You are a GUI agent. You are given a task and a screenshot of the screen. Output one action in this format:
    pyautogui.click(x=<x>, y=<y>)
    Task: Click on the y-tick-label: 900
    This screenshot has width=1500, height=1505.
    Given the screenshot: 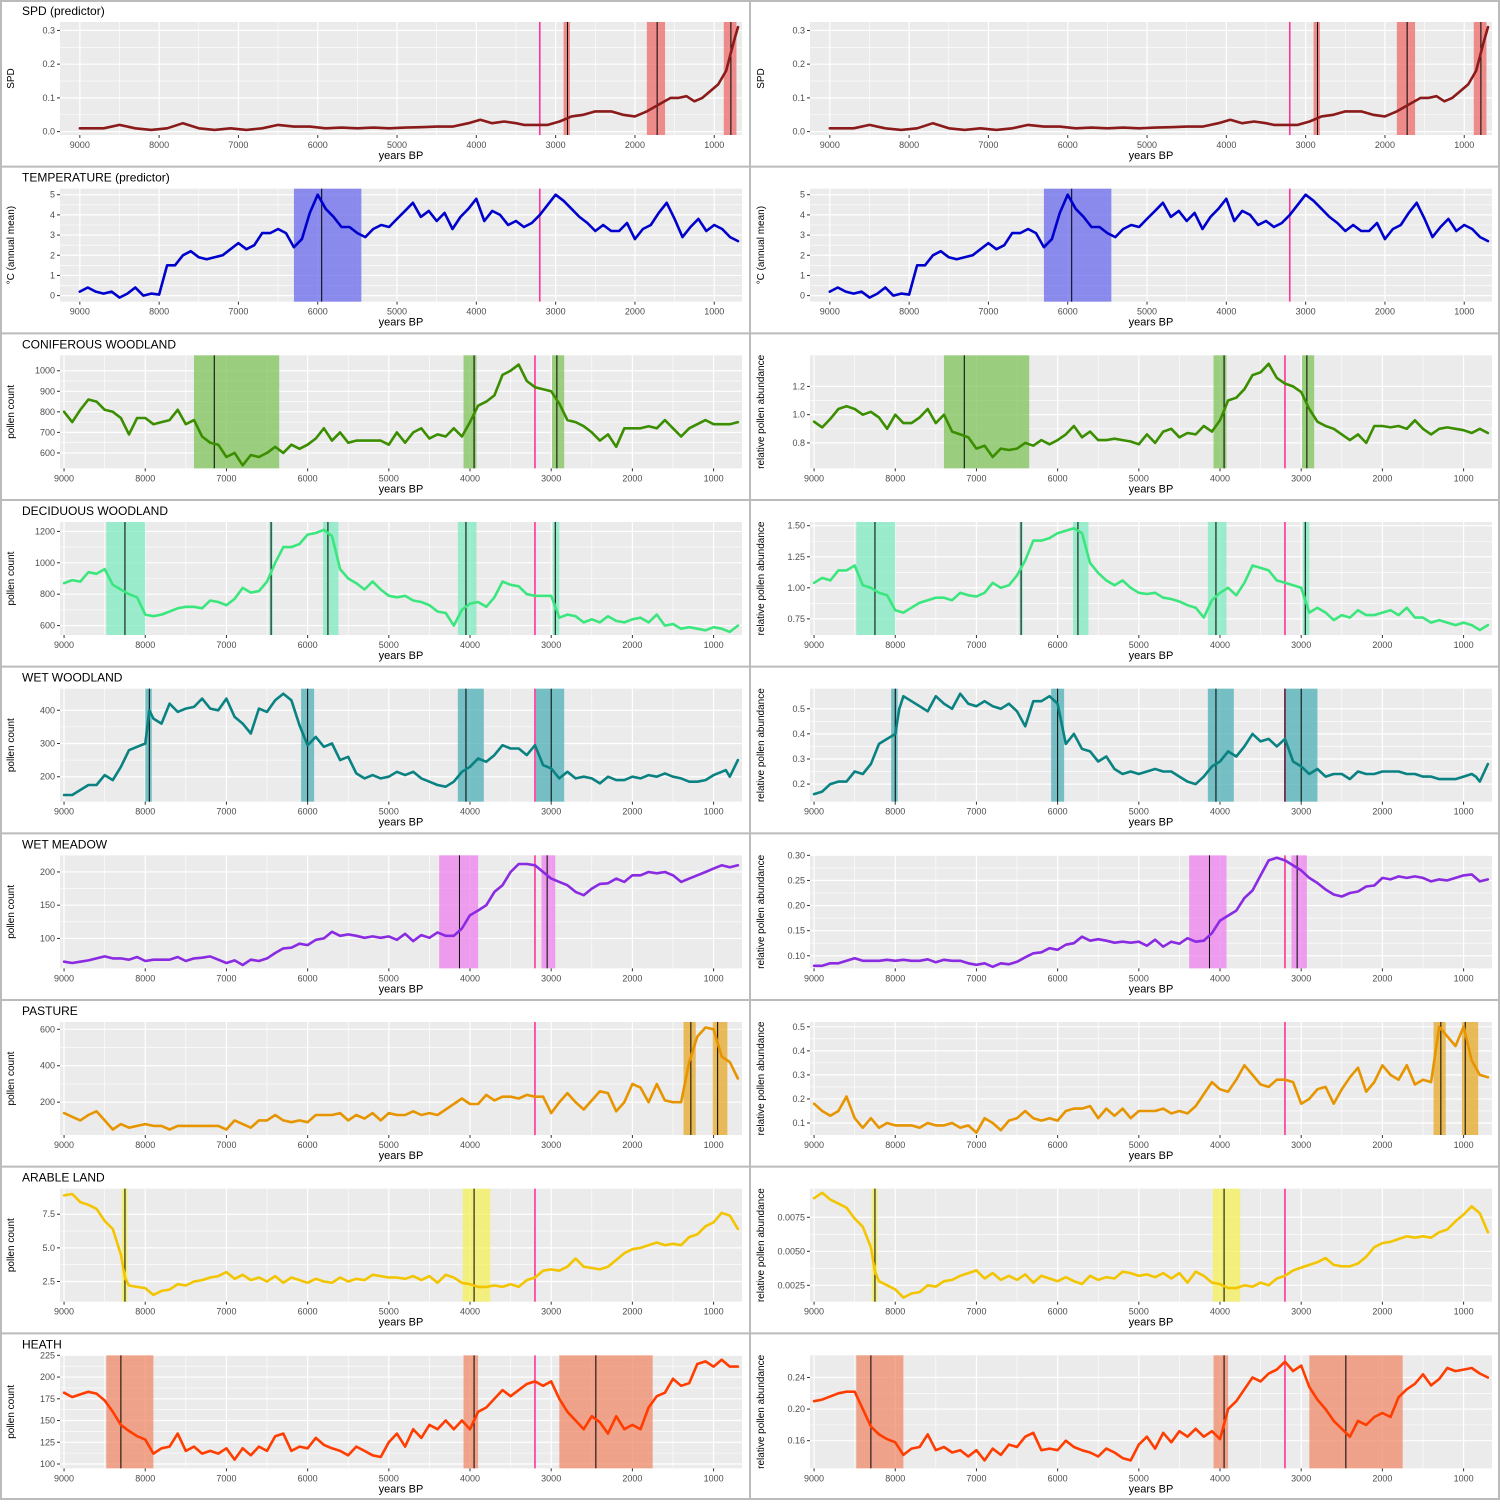 What is the action you would take?
    pyautogui.click(x=47, y=391)
    